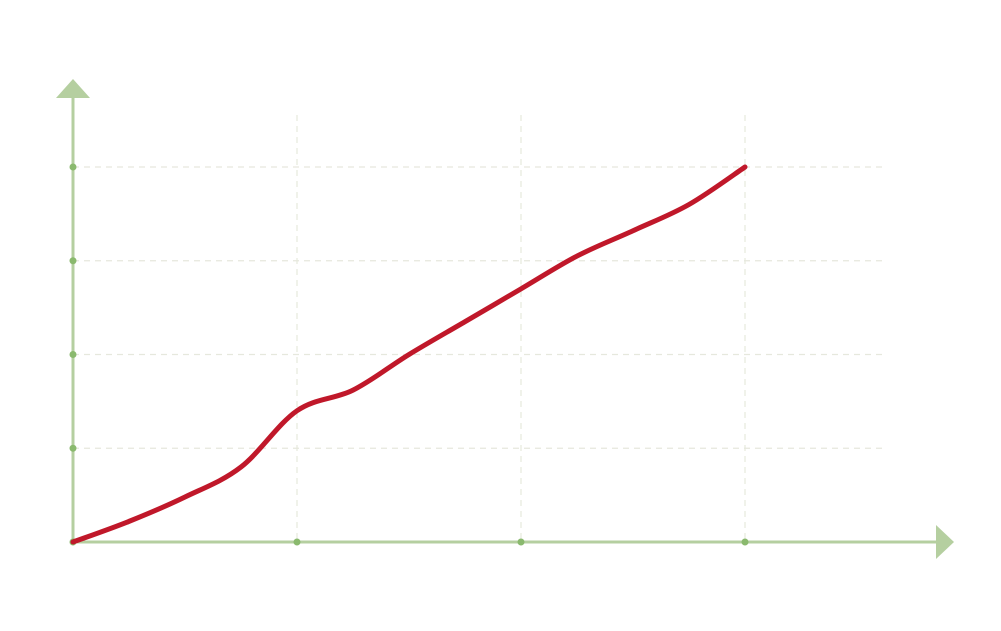 This screenshot has height=631, width=1001. Describe the element at coordinates (73, 88) in the screenshot. I see `y-axis-arrow-icon` at that location.